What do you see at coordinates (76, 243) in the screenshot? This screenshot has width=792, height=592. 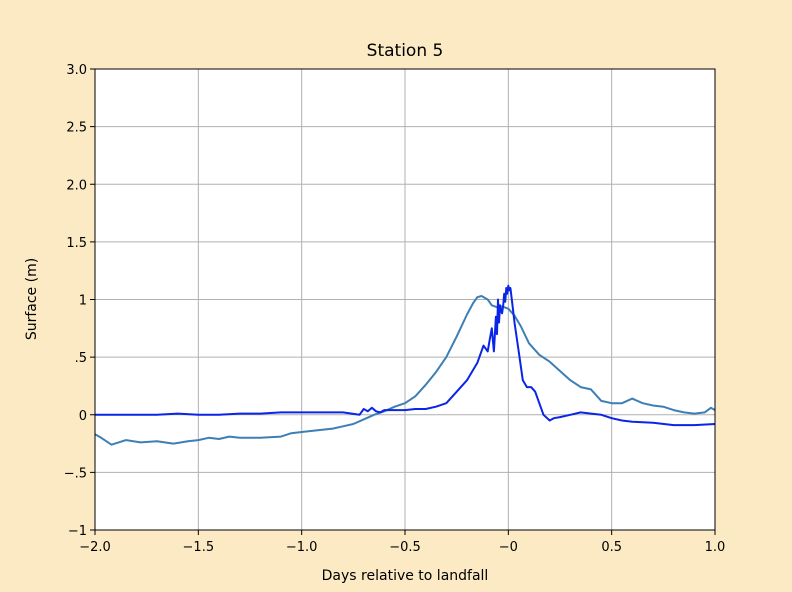 I see `y-tick-label: 1.5` at bounding box center [76, 243].